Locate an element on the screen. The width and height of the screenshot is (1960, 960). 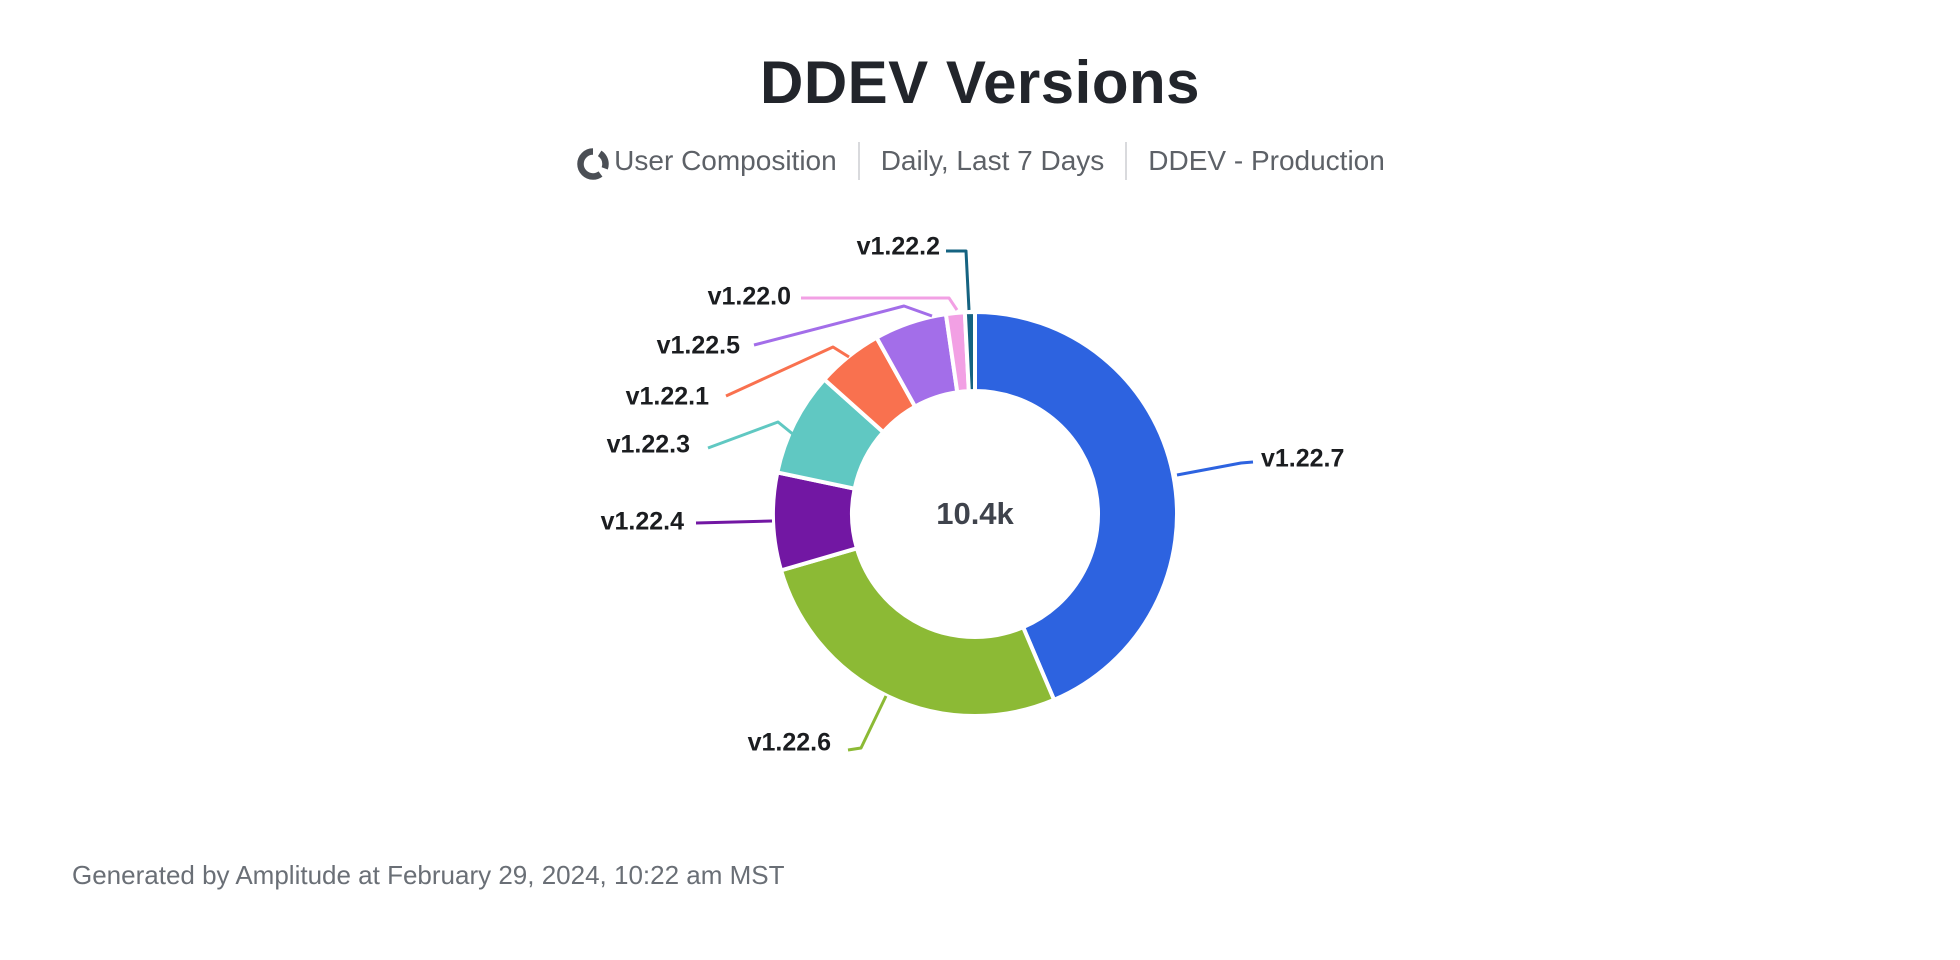
page-title: DDEV Versions is located at coordinates (979, 82).